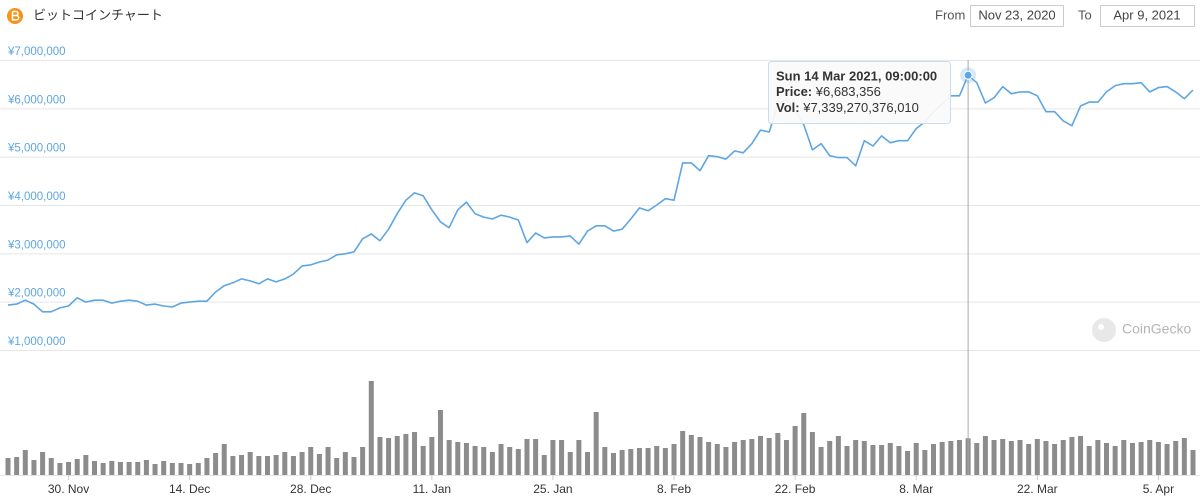  Describe the element at coordinates (36, 294) in the screenshot. I see `y-tick-label: ¥2,000,000` at that location.